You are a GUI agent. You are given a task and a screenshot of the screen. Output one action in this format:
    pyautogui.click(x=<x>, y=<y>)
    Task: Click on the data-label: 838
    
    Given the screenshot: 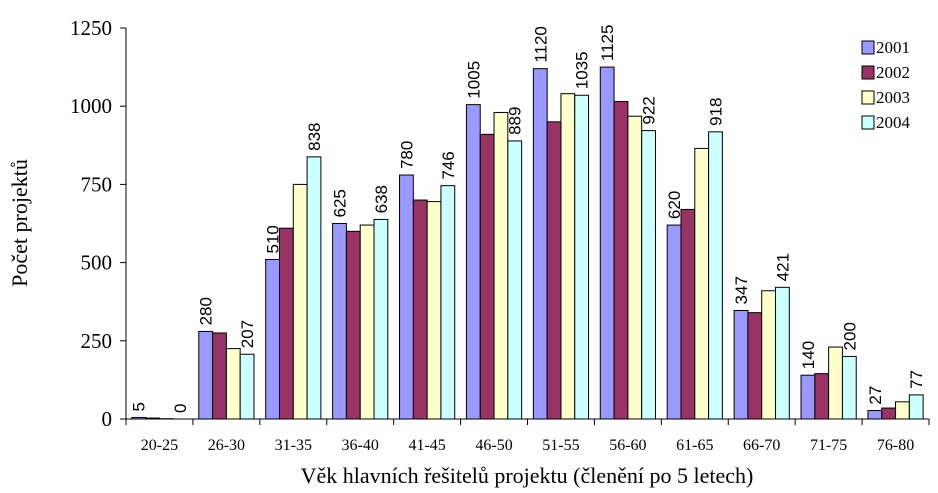 What is the action you would take?
    pyautogui.click(x=314, y=136)
    